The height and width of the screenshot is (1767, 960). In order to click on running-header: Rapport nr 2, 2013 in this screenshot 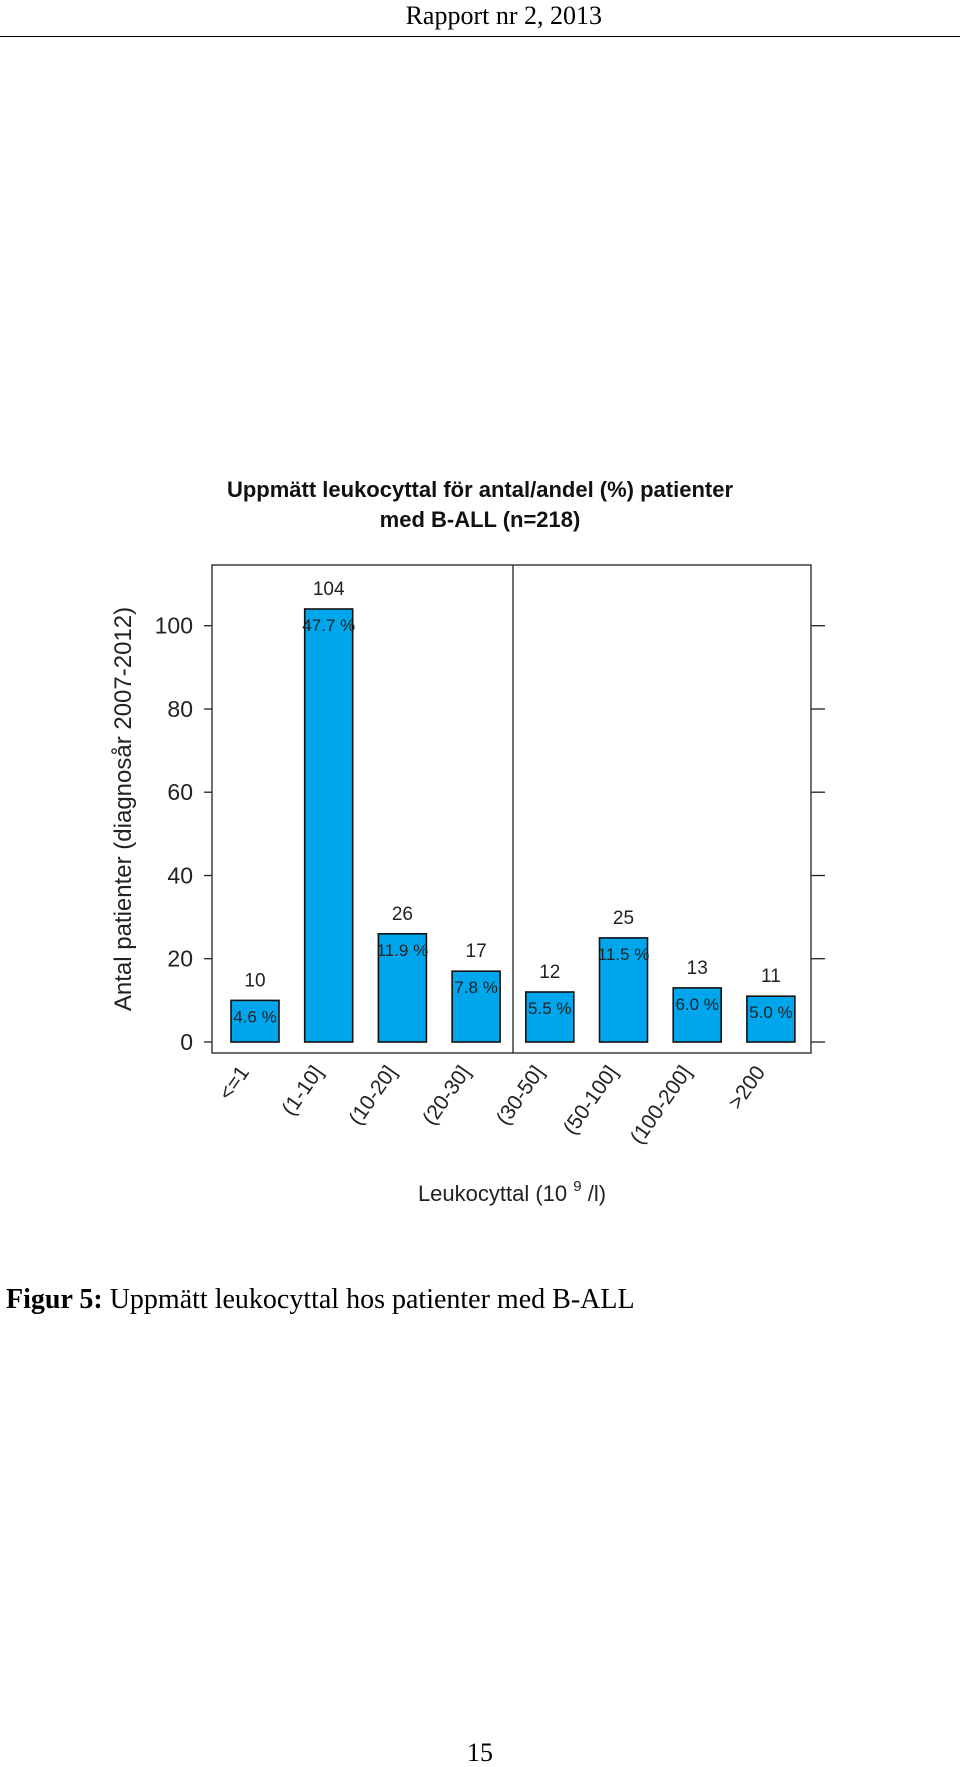, I will do `click(503, 15)`.